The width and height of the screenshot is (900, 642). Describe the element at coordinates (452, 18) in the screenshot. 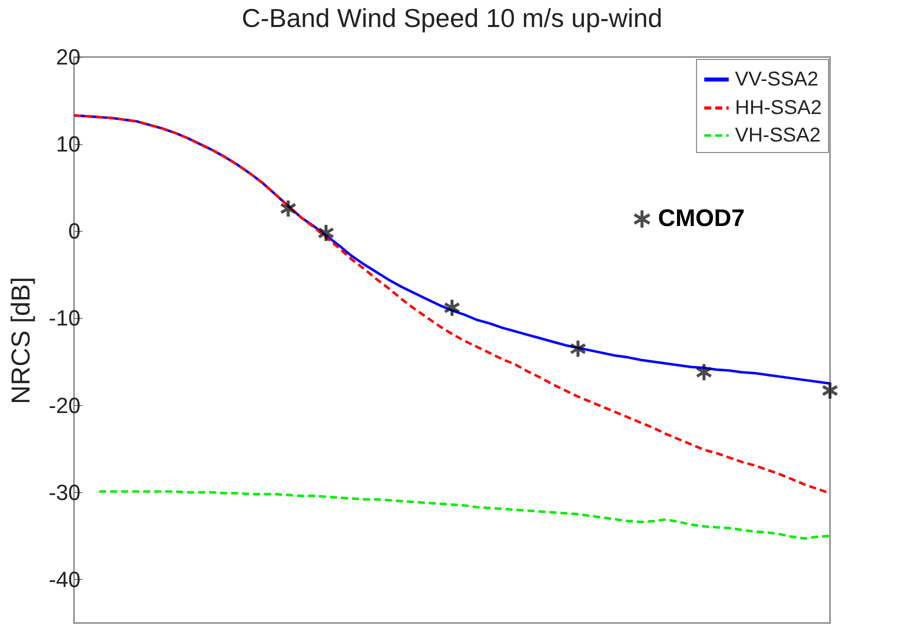

I see `chart-title: C-Band Wind Speed 10 m/s up-wind` at that location.